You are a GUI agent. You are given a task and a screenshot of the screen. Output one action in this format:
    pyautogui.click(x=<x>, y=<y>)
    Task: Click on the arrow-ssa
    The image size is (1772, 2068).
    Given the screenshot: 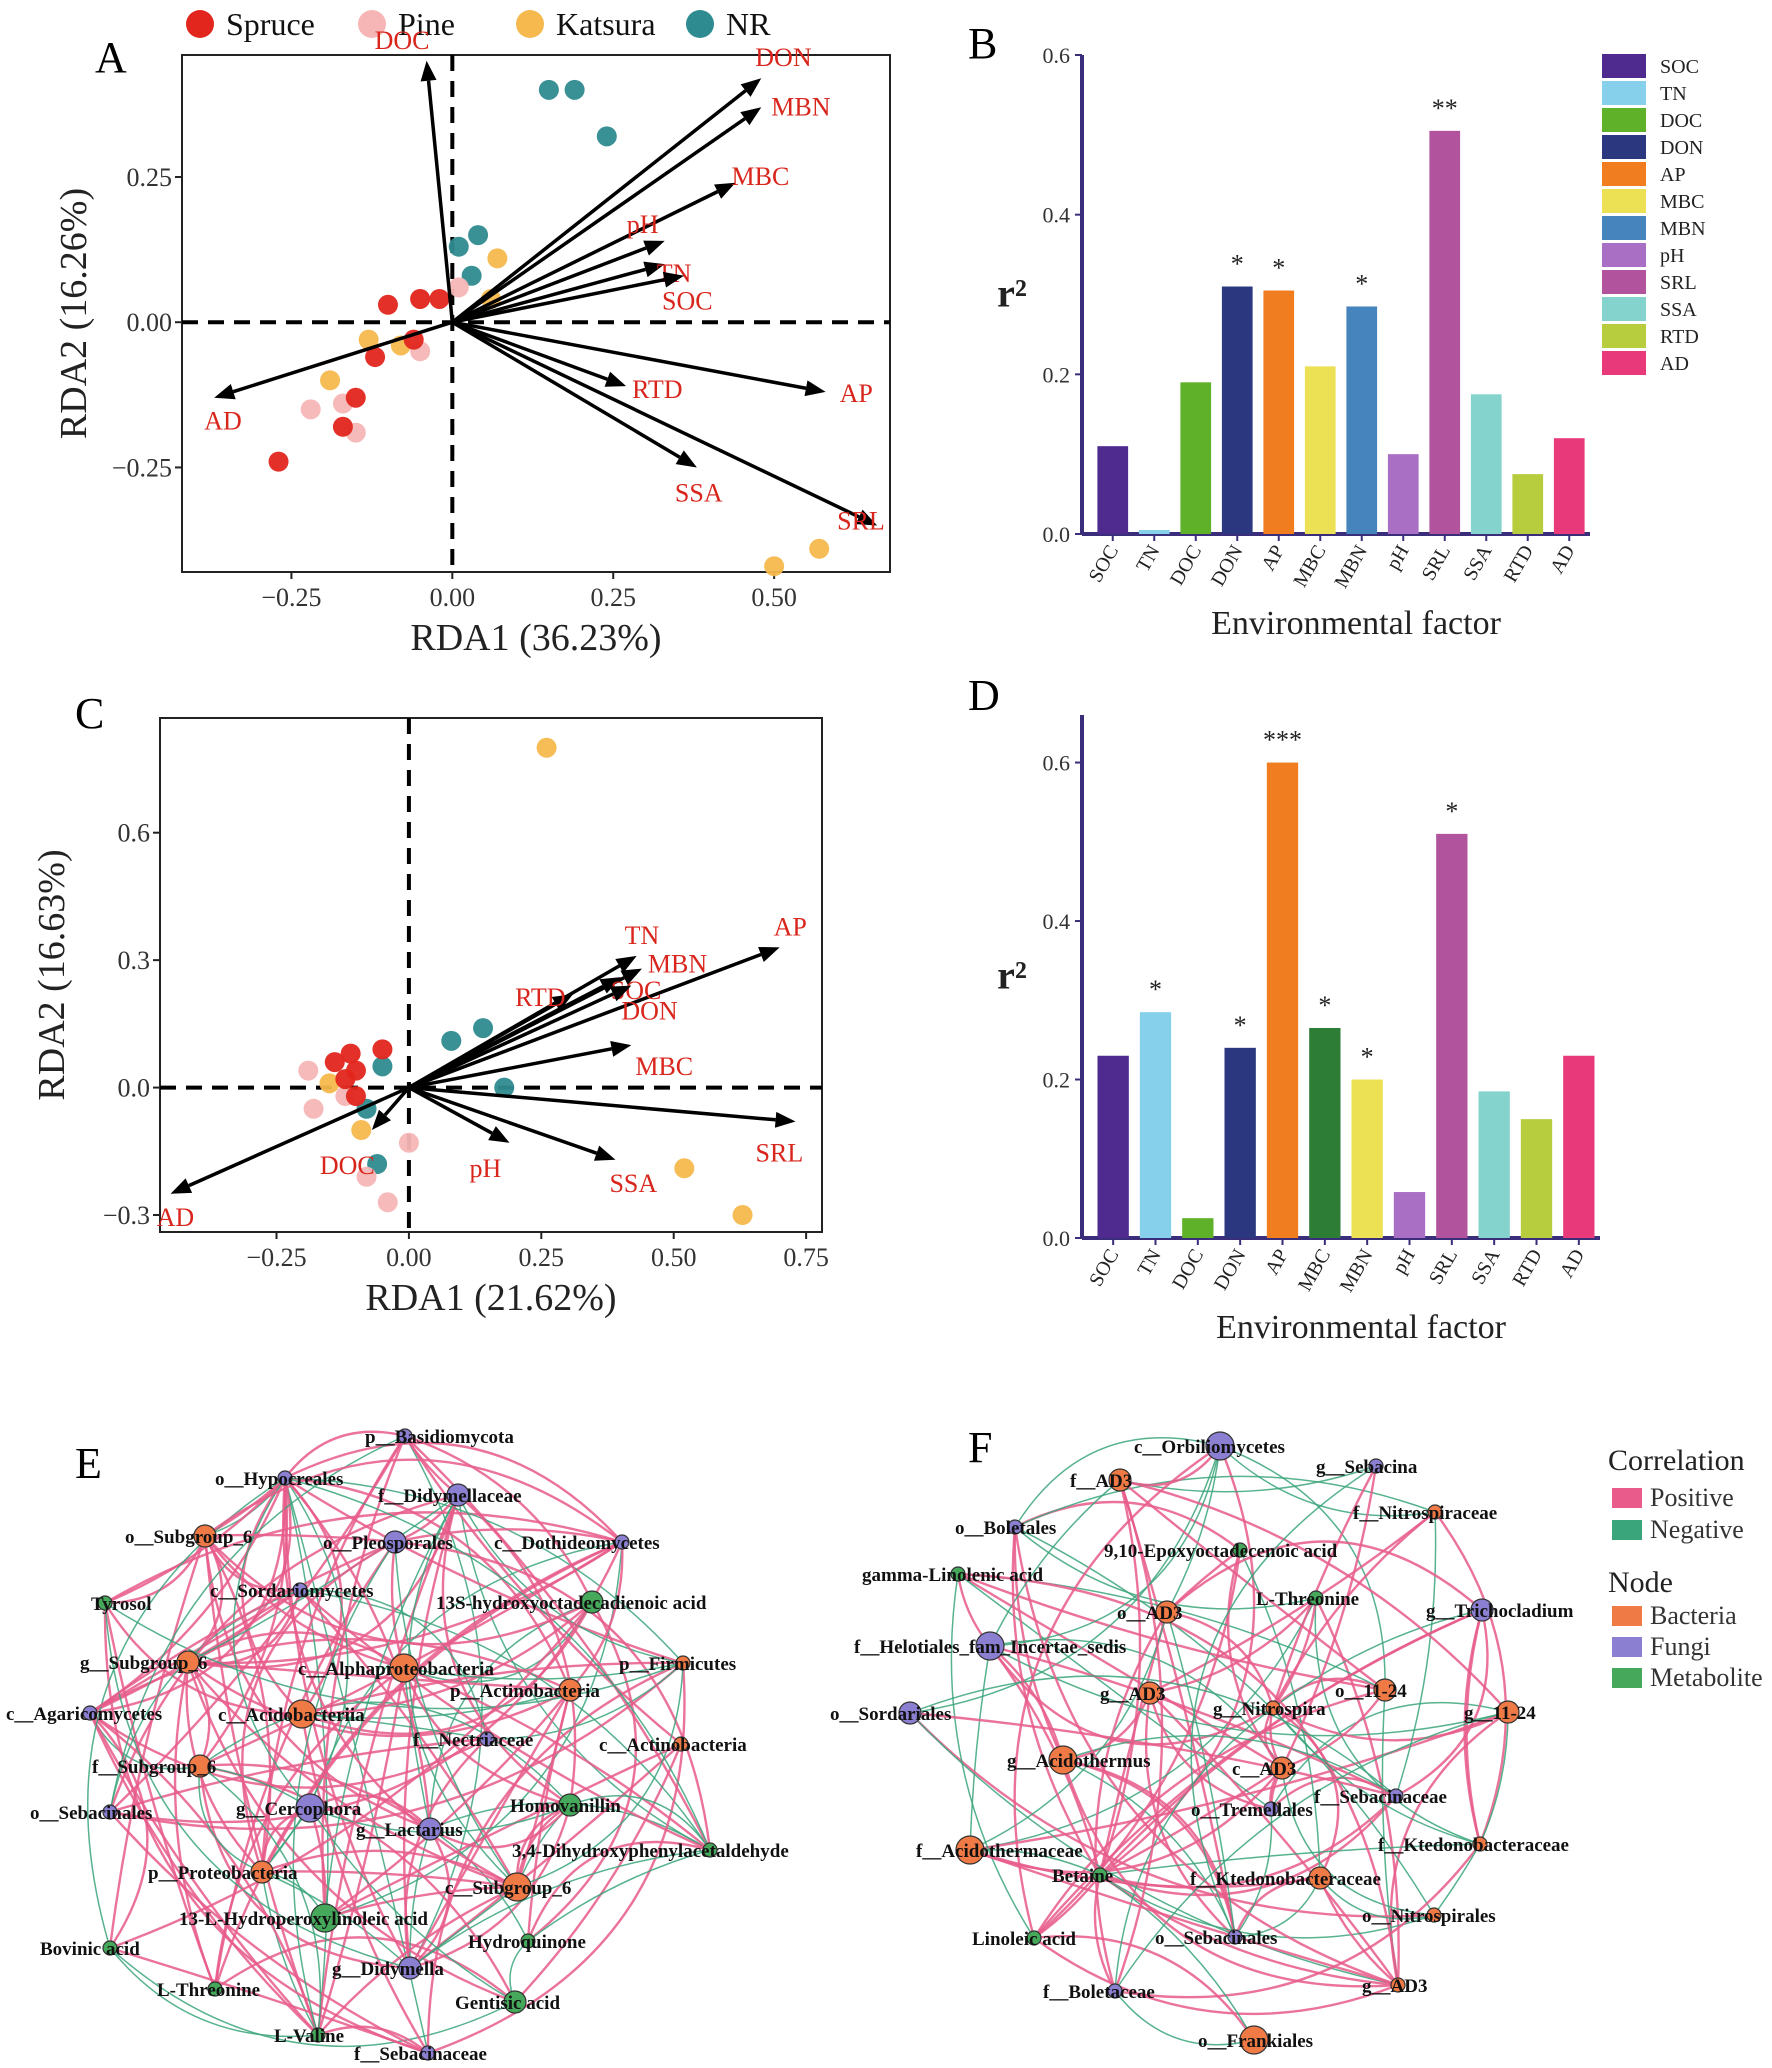 What is the action you would take?
    pyautogui.click(x=566, y=389)
    